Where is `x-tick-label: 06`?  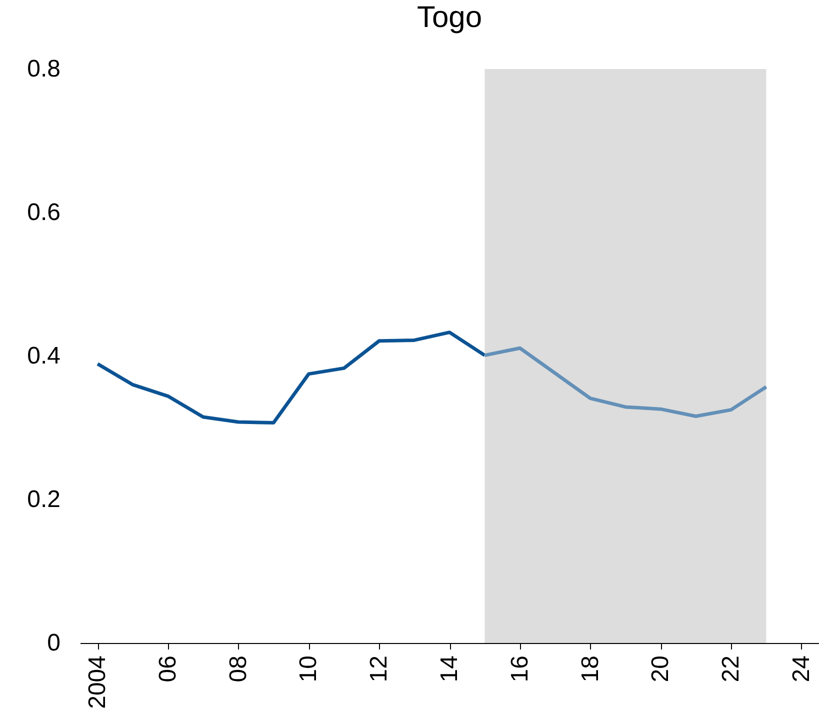
x-tick-label: 06 is located at coordinates (168, 669).